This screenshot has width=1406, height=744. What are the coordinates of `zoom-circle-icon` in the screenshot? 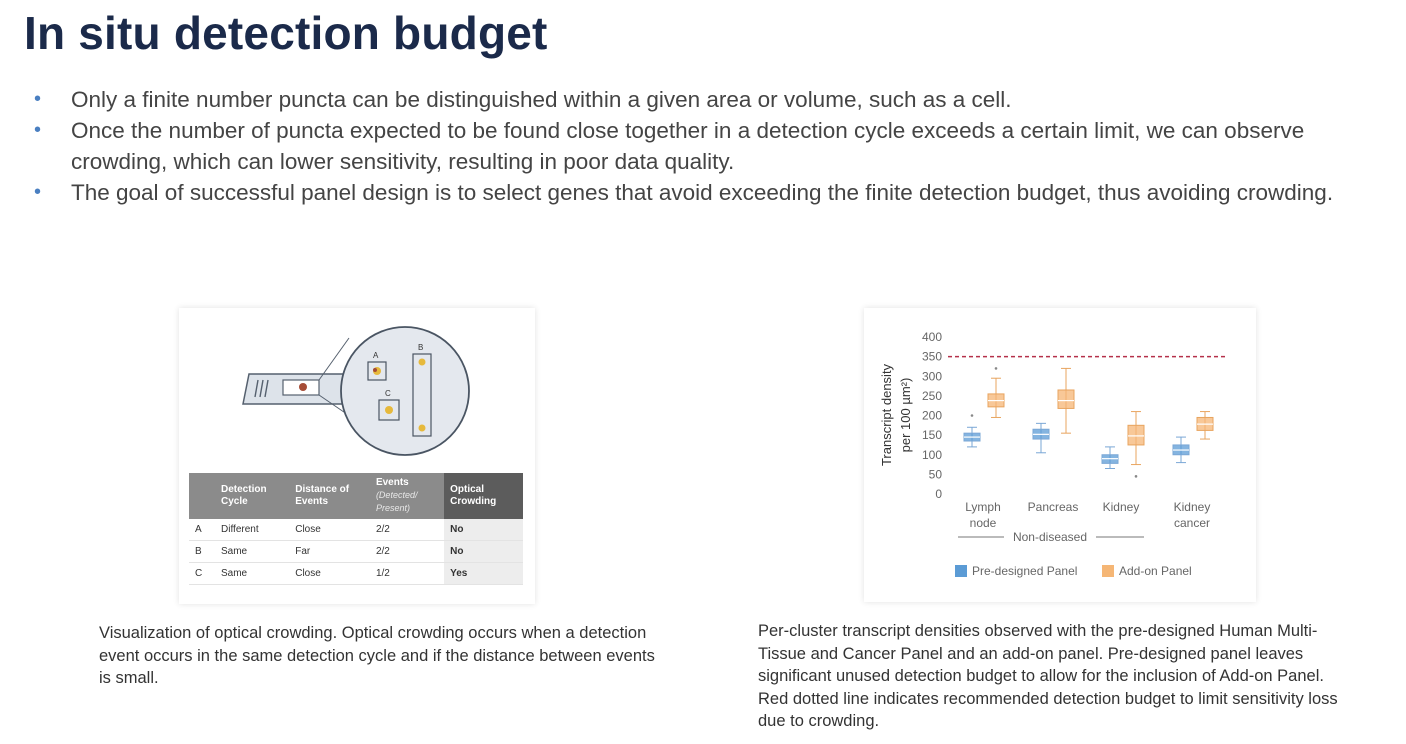 It's located at (405, 391).